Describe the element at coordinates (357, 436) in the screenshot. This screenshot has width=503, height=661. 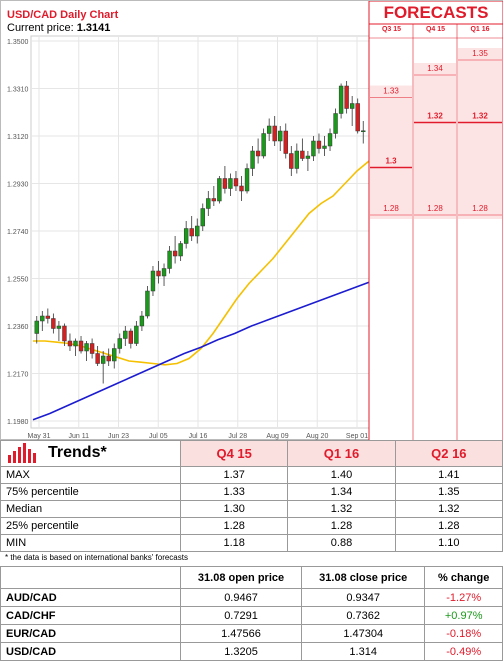
I see `x-tick-label: Sep 01` at that location.